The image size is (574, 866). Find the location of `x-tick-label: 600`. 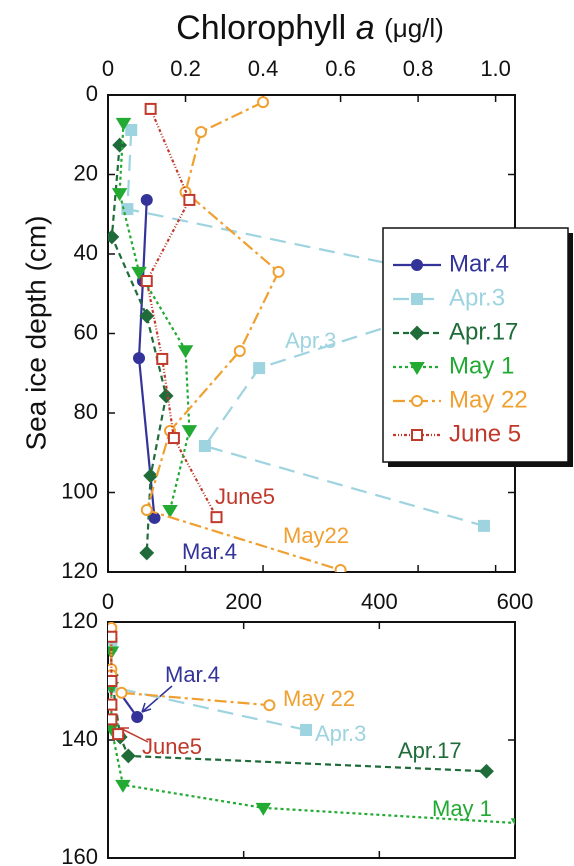

x-tick-label: 600 is located at coordinates (515, 601).